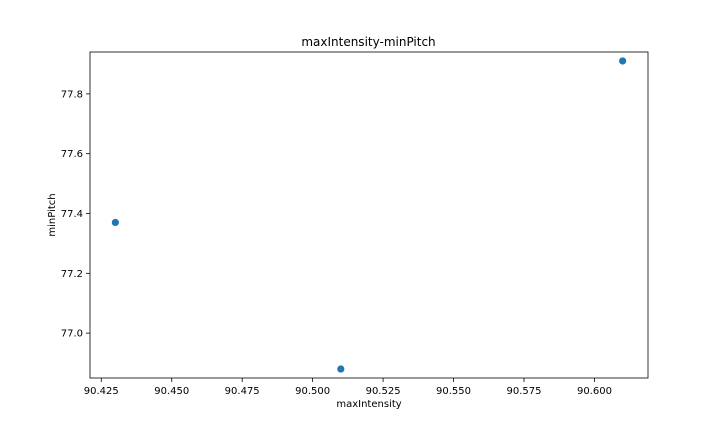 This screenshot has height=437, width=720. Describe the element at coordinates (242, 391) in the screenshot. I see `x-tick-label: 90.475` at that location.